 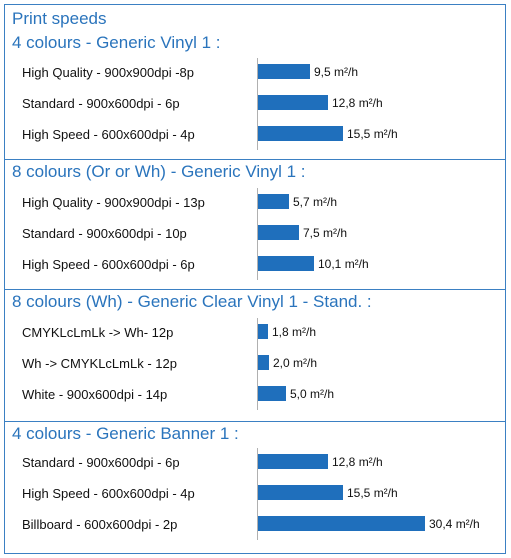 What do you see at coordinates (295, 363) in the screenshot?
I see `value-label: 2,0 m²/h` at bounding box center [295, 363].